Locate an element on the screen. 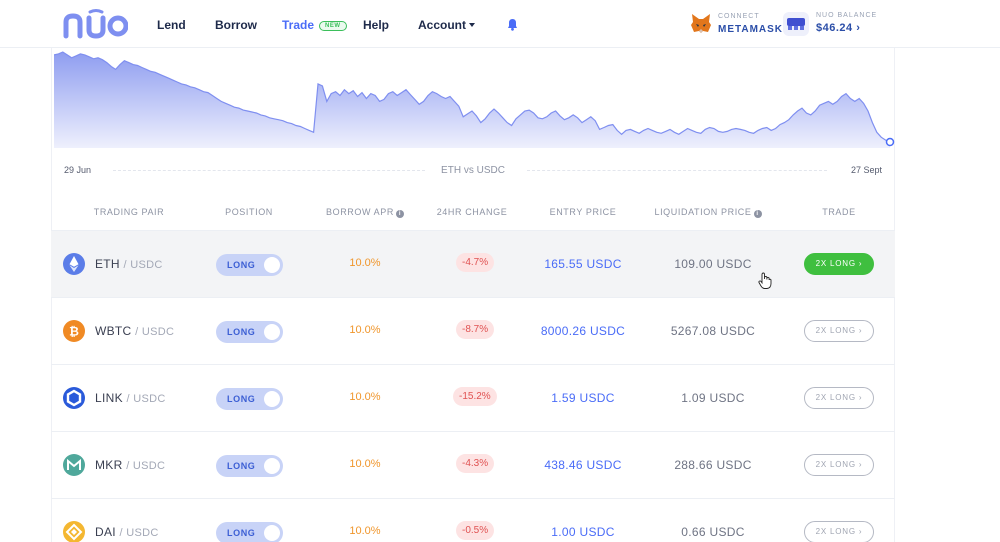  header-borrow-apr-label: BORROW APR is located at coordinates (359, 212).